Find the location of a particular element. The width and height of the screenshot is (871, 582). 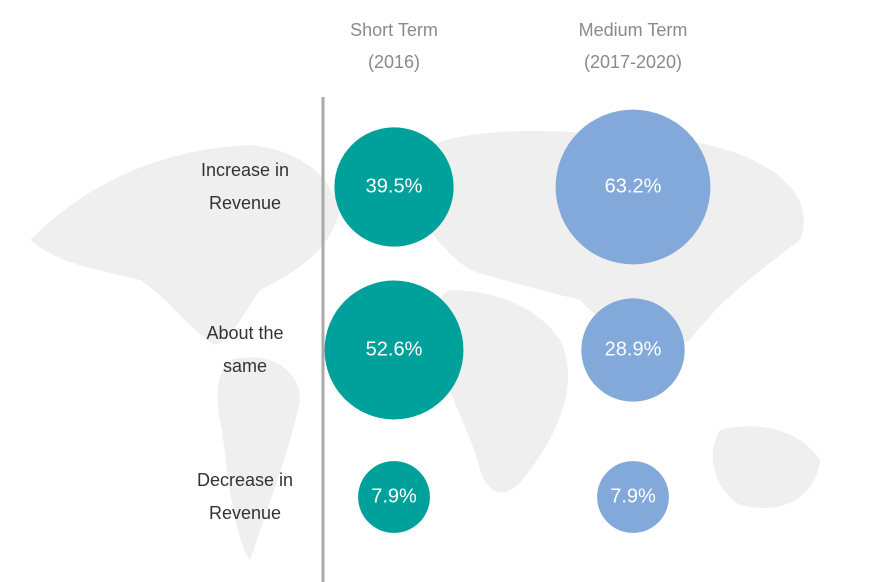

row-label: About the same is located at coordinates (245, 349).